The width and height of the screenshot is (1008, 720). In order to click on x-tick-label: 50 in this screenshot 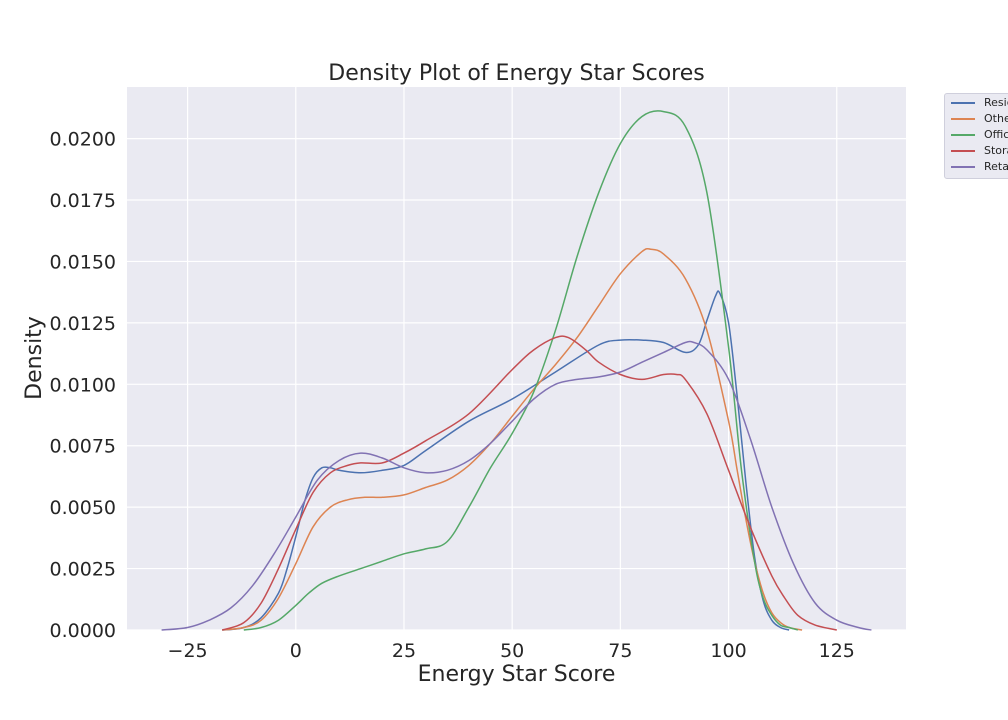, I will do `click(512, 651)`.